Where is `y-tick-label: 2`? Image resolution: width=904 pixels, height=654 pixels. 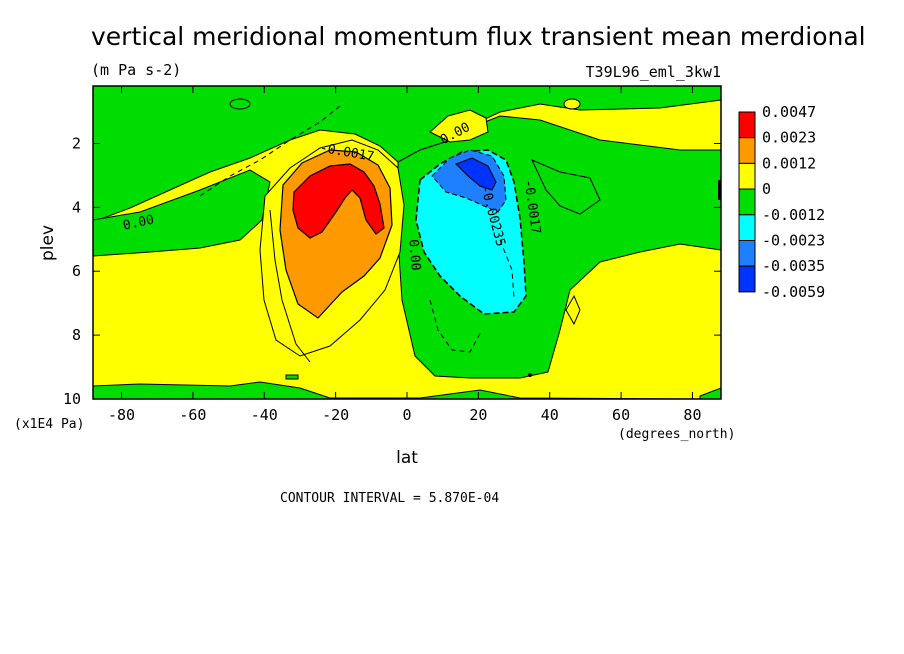
y-tick-label: 2 is located at coordinates (76, 143).